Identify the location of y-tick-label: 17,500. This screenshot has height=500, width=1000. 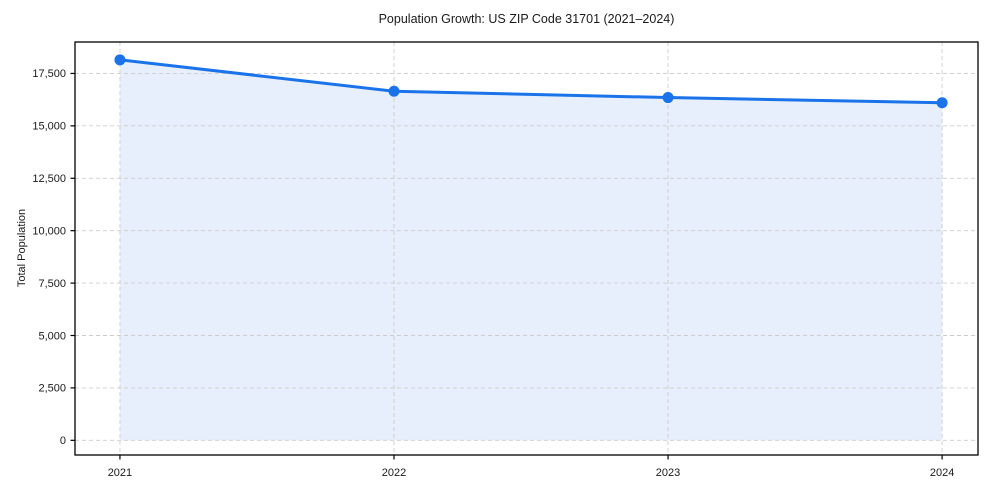
(49, 74).